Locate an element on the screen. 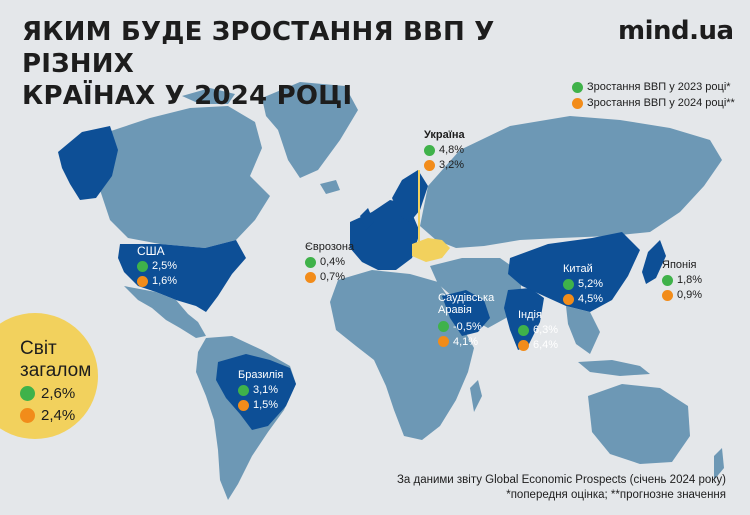  gdp-2024-value: 1,5% is located at coordinates (266, 405).